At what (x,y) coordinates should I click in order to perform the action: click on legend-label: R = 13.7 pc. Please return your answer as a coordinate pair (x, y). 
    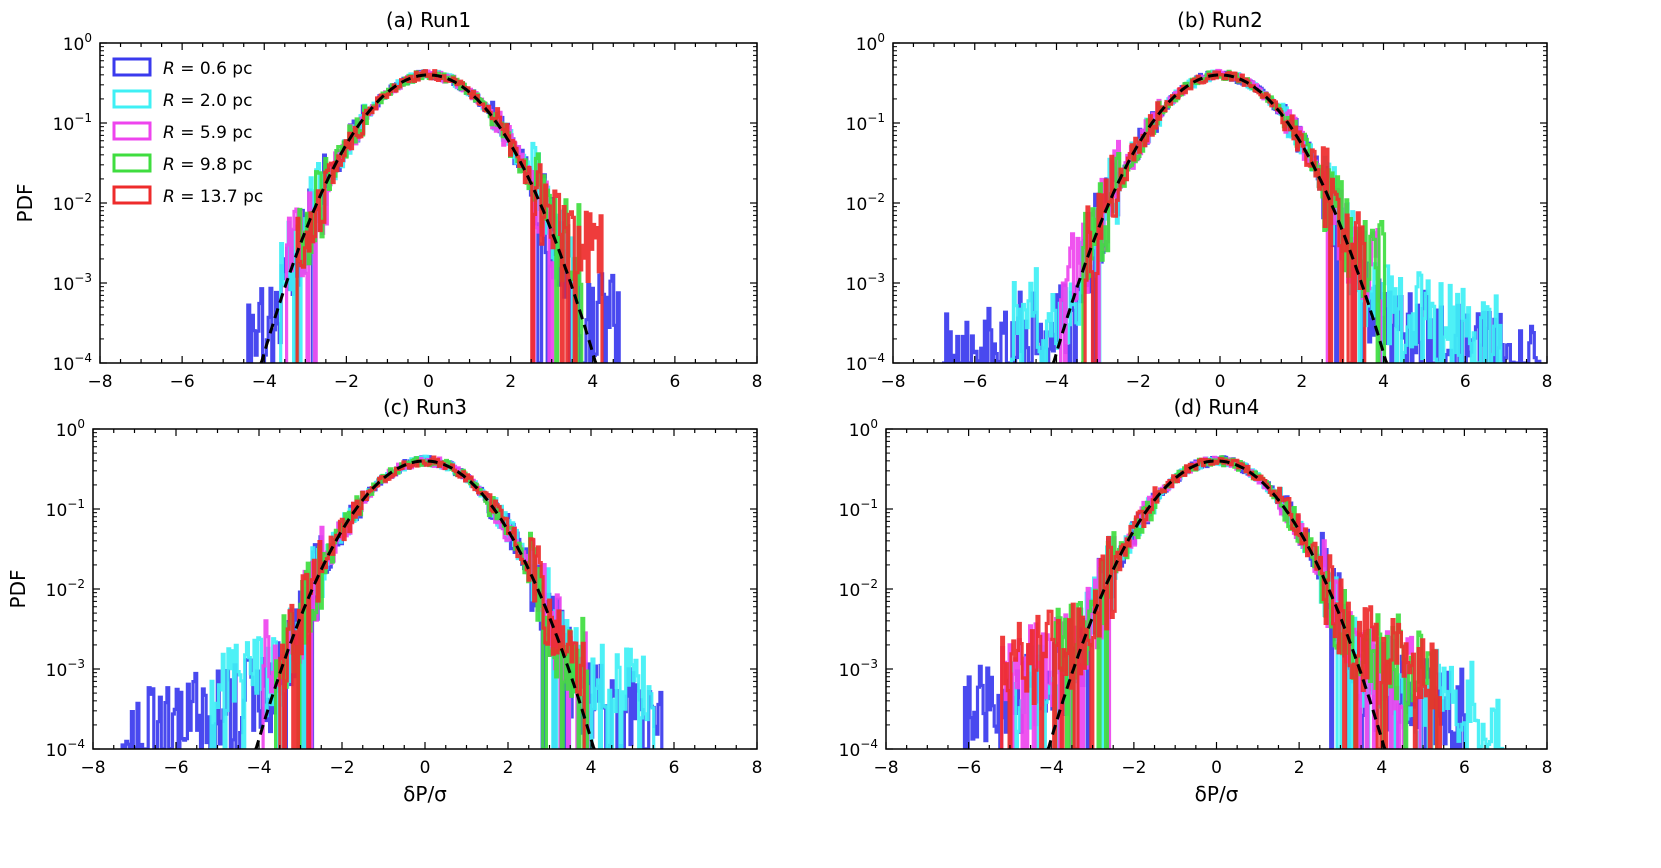
    Looking at the image, I should click on (213, 197).